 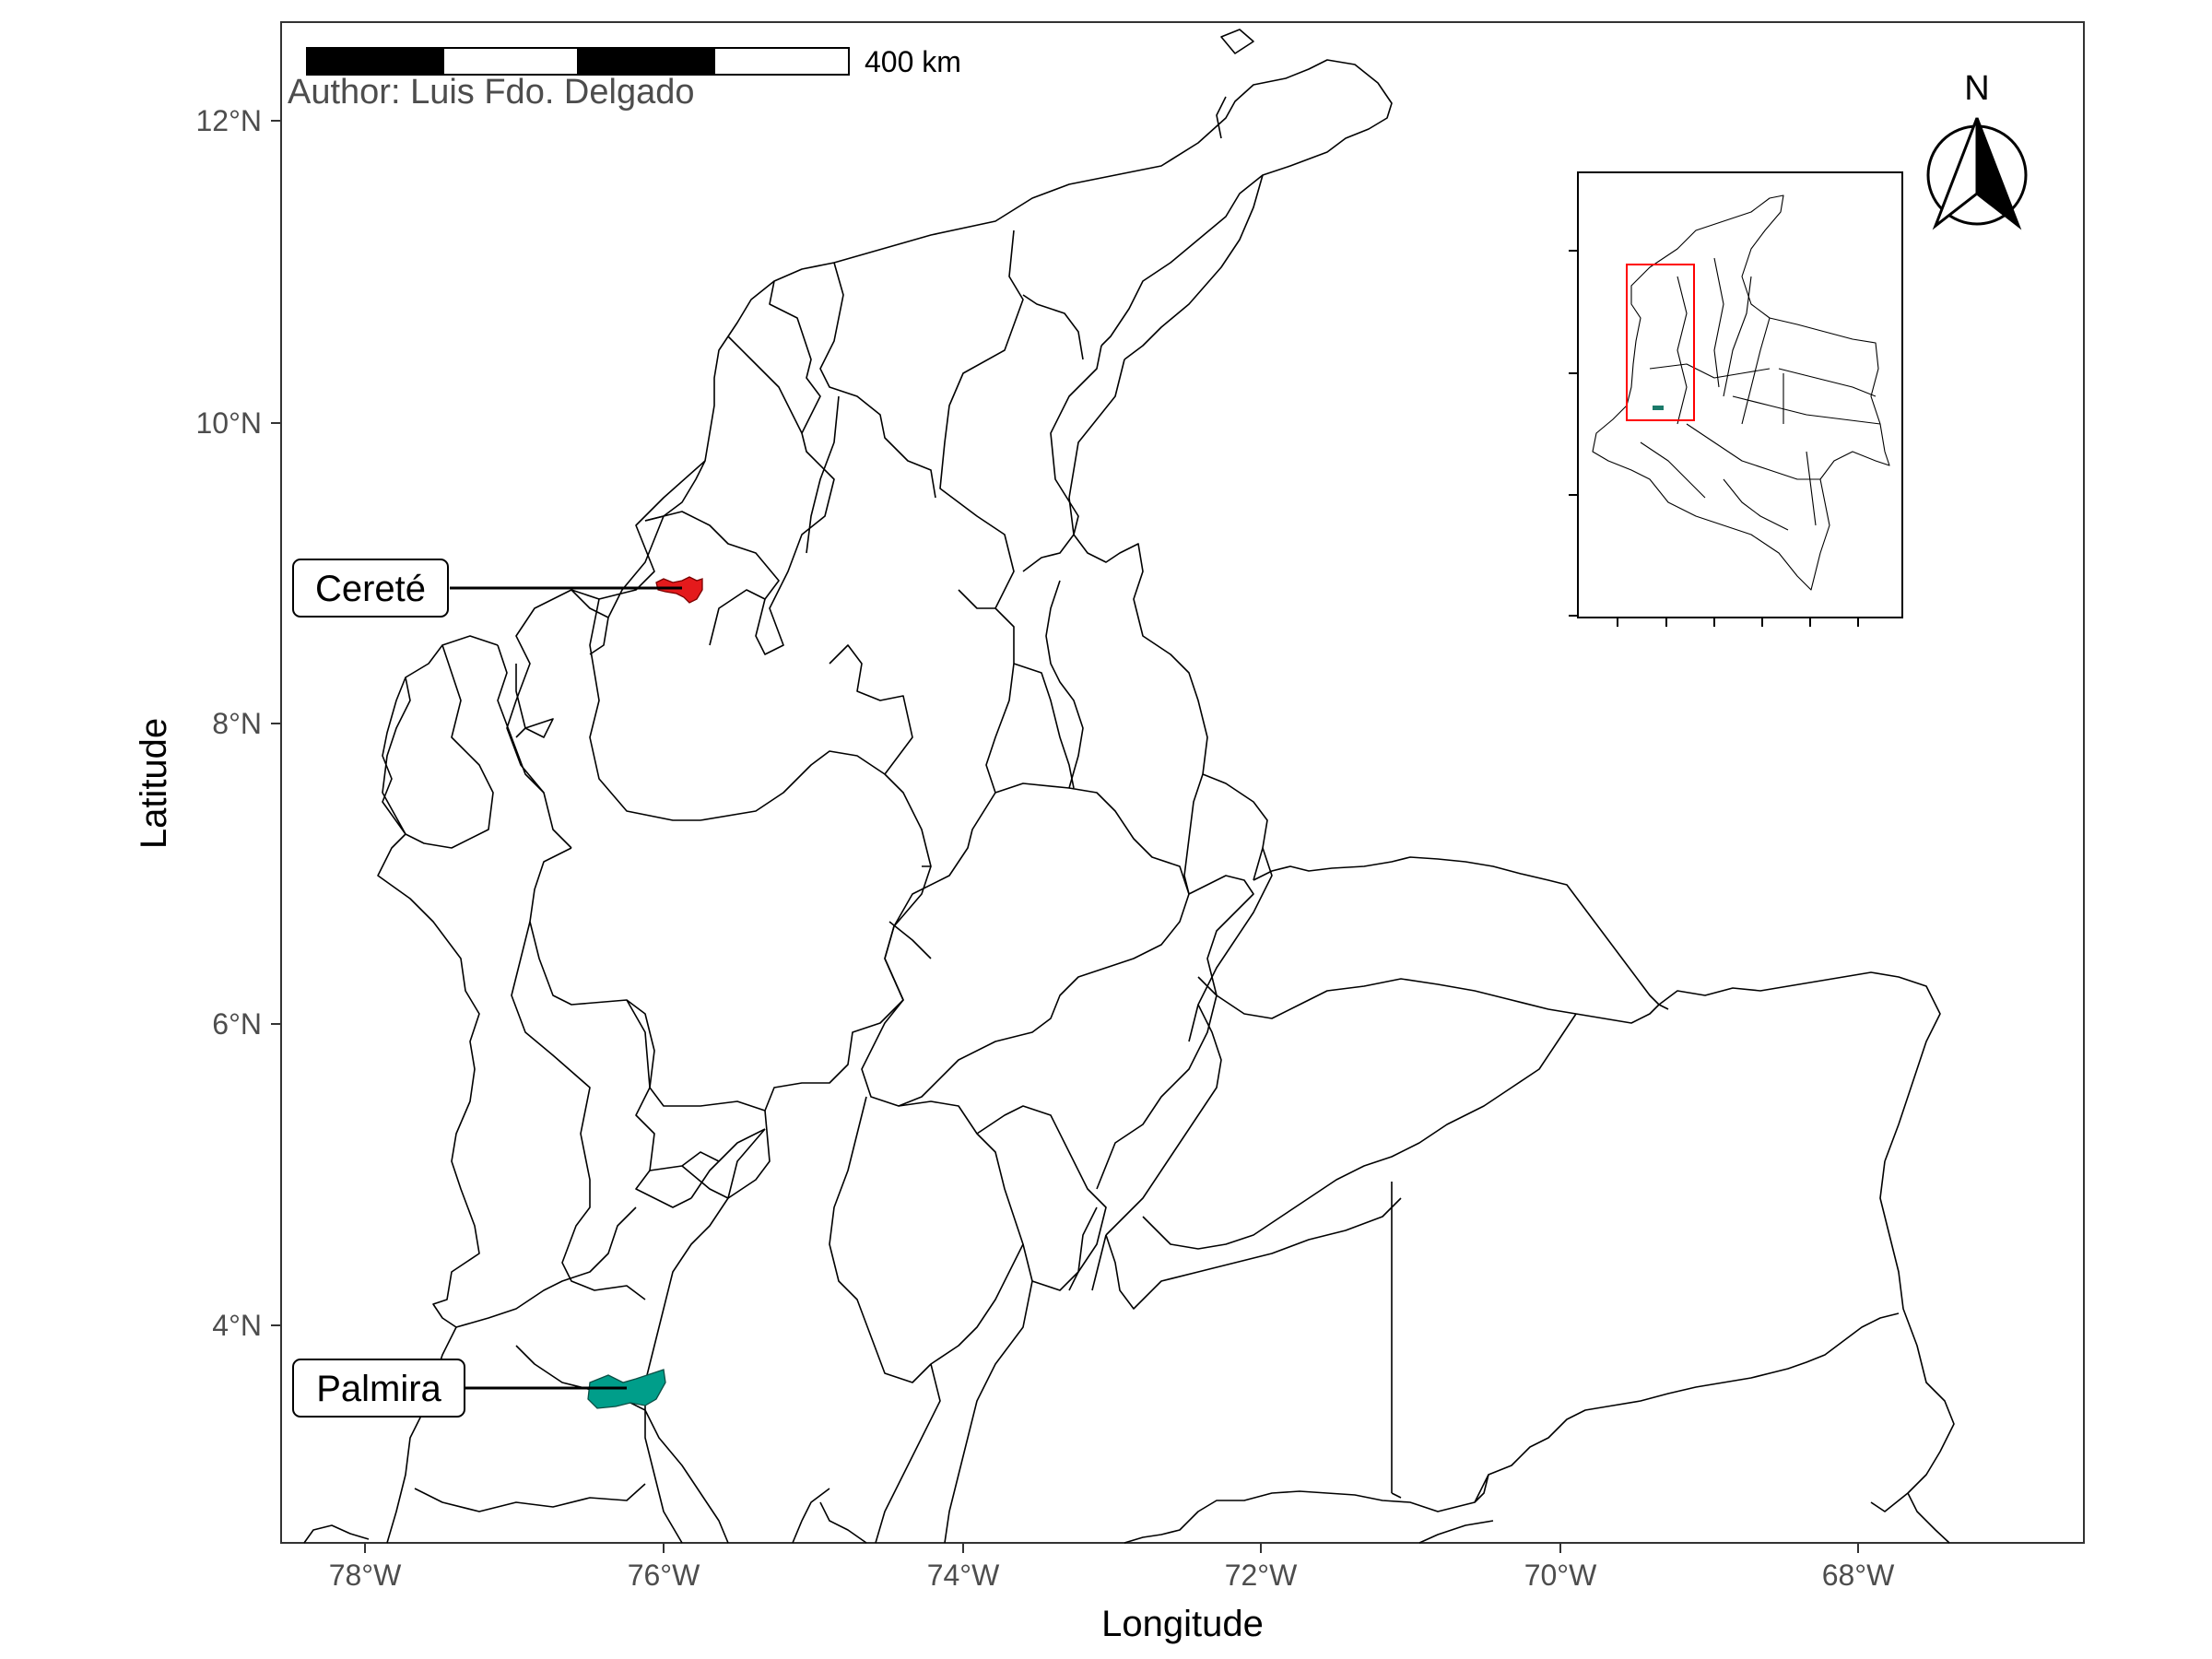 I want to click on x-axis: 78°W 76°W 74°W 72°W 70°W 68°W, so click(x=1112, y=1567).